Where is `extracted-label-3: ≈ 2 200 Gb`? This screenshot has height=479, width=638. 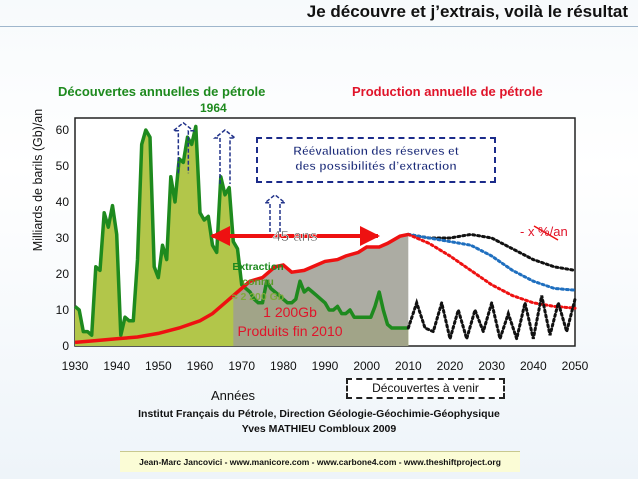 extracted-label-3: ≈ 2 200 Gb is located at coordinates (258, 297).